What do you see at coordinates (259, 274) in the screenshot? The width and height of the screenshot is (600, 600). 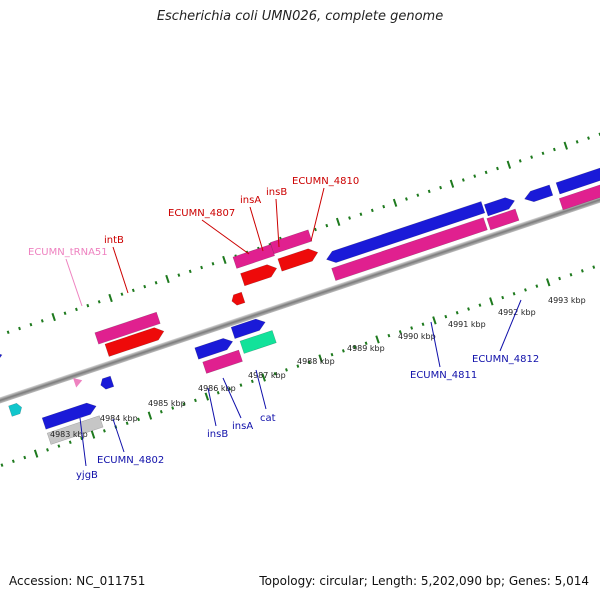 I see `cds-insA` at bounding box center [259, 274].